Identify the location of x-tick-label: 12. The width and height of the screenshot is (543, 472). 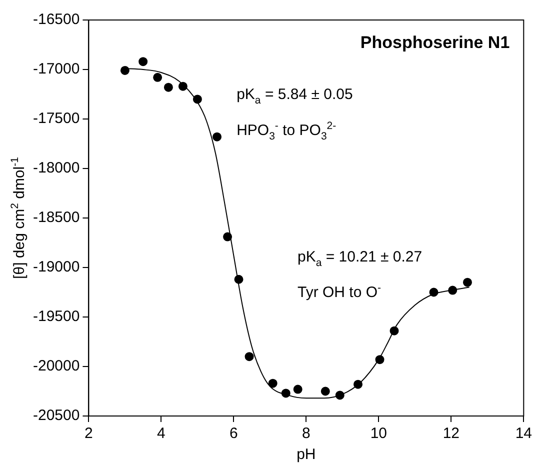
(451, 433).